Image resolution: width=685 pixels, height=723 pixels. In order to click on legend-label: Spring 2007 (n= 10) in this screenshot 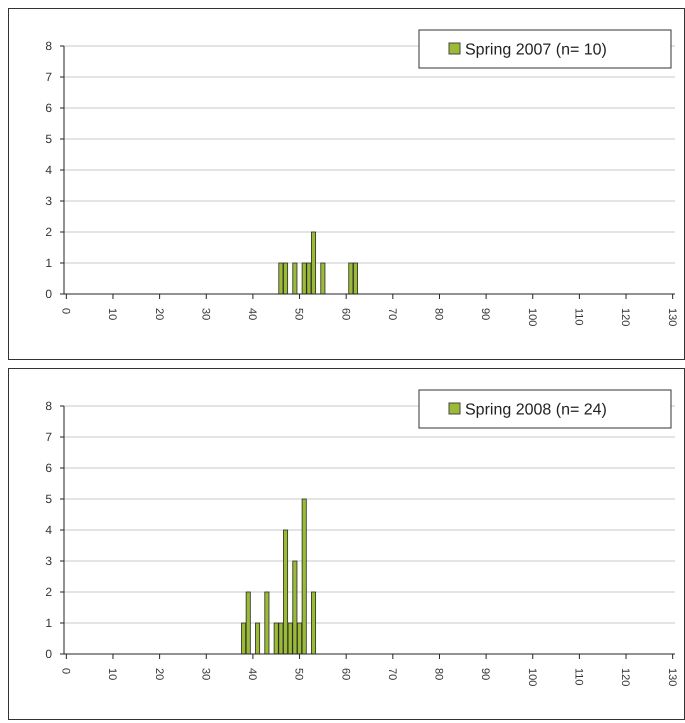, I will do `click(536, 50)`.